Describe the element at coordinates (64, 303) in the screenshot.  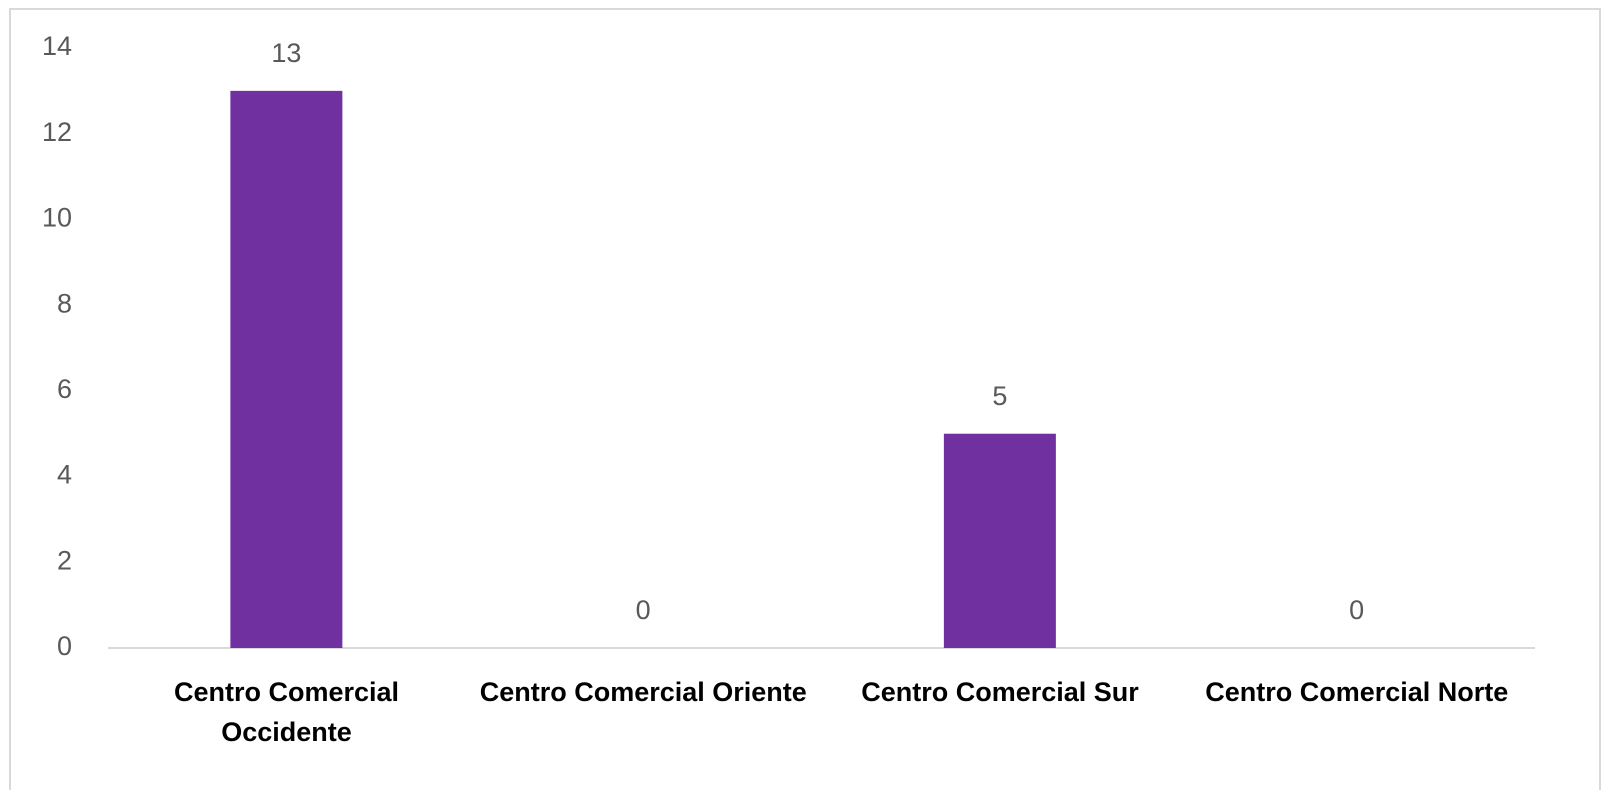
I see `y-tick-label: 8` at that location.